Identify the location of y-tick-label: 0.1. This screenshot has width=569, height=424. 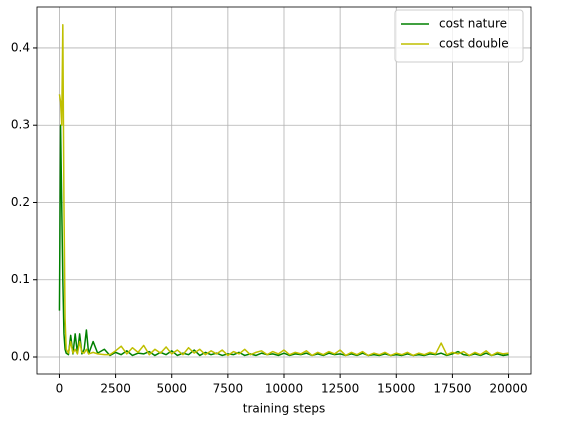
(20, 279).